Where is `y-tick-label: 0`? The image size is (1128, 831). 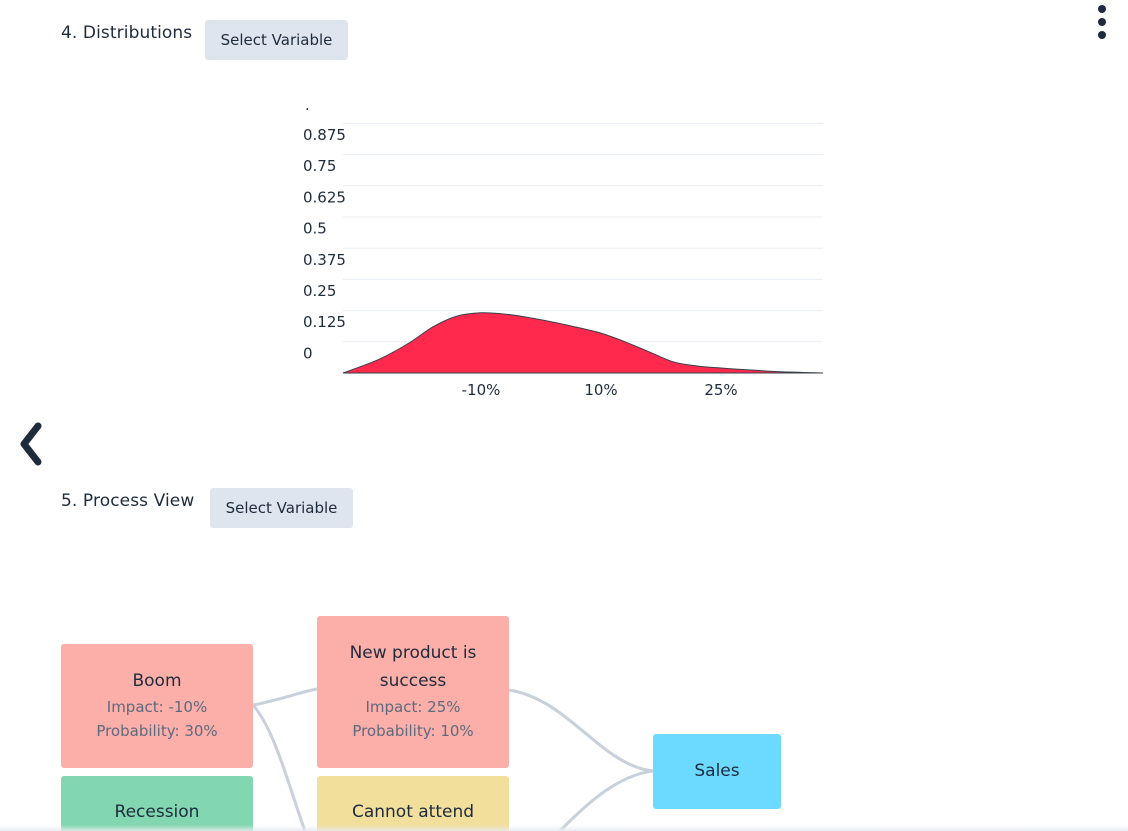 y-tick-label: 0 is located at coordinates (308, 353).